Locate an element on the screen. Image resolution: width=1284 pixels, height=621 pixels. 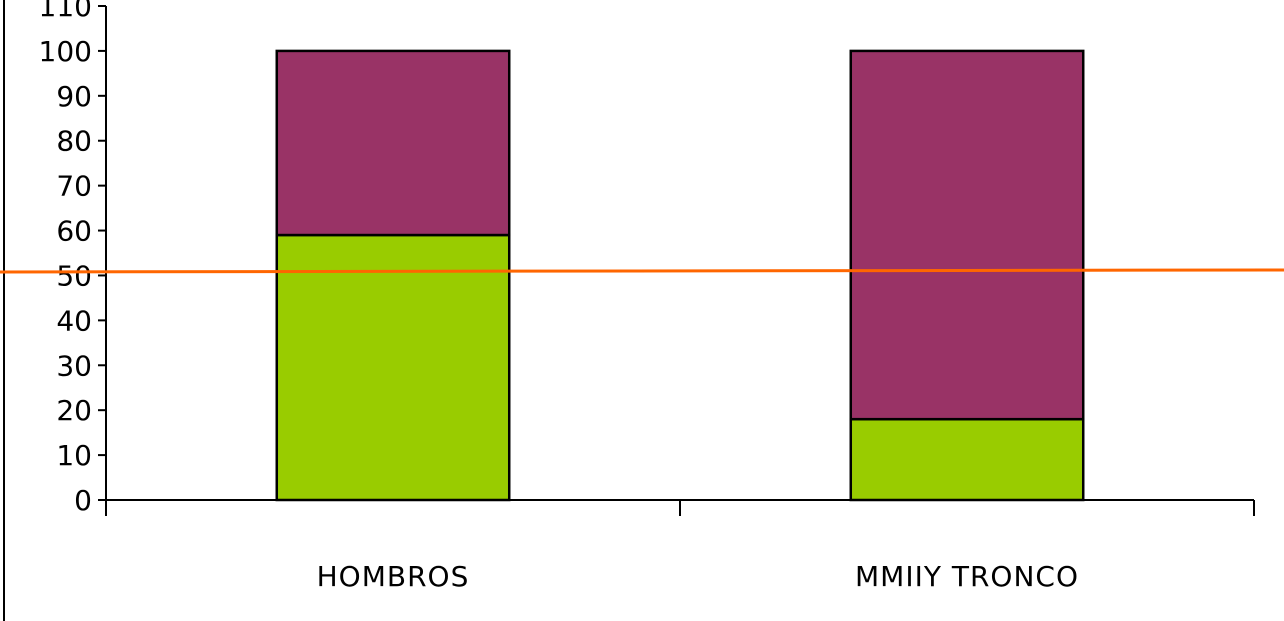
y-tick-label: 20 is located at coordinates (74, 410).